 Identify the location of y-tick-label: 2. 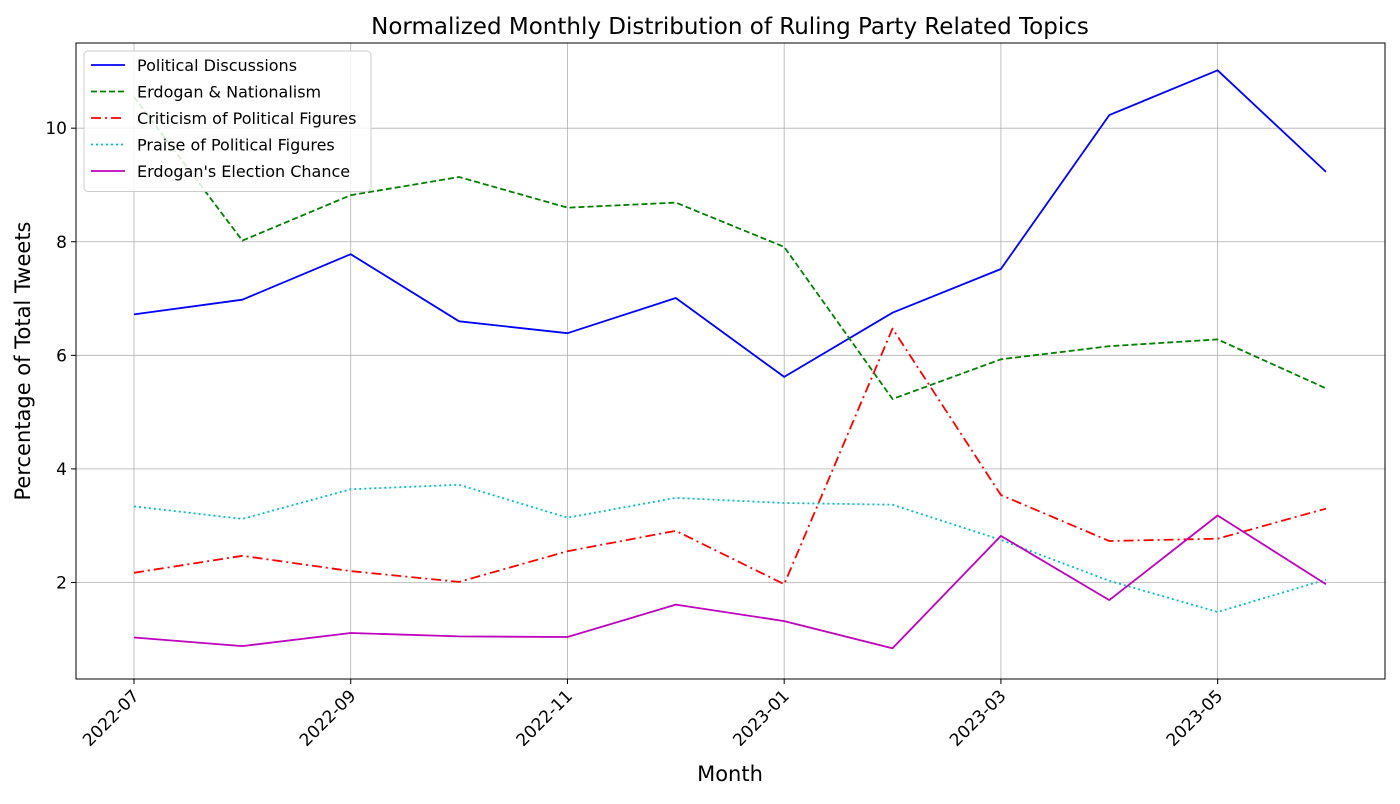
(61, 583).